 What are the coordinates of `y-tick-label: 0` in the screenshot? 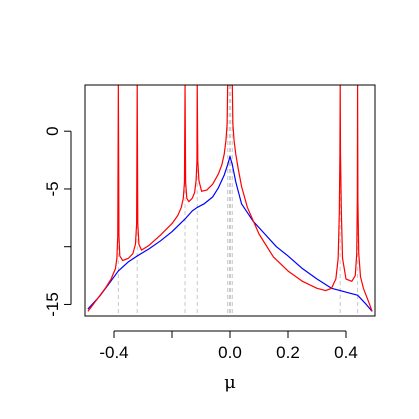 It's located at (52, 130).